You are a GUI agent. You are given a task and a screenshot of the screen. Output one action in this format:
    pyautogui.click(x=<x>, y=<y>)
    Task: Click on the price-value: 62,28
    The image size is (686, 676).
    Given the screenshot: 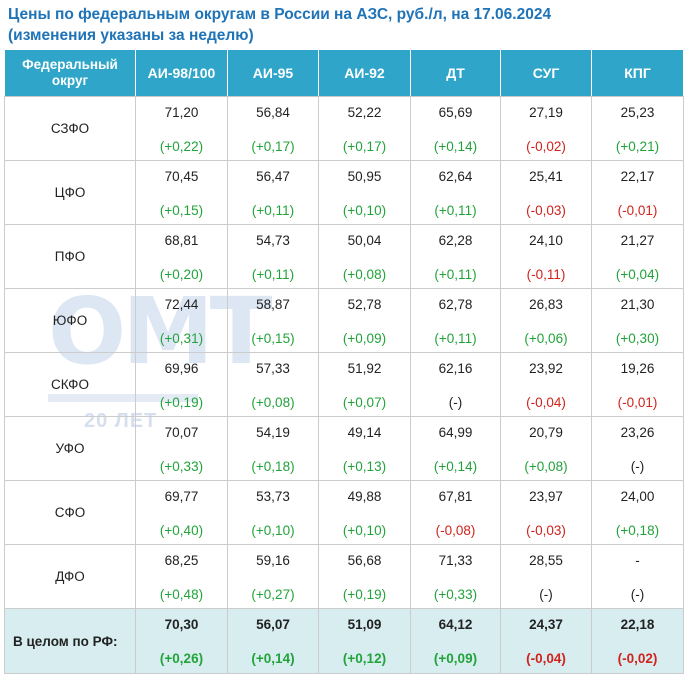 What is the action you would take?
    pyautogui.click(x=455, y=240)
    